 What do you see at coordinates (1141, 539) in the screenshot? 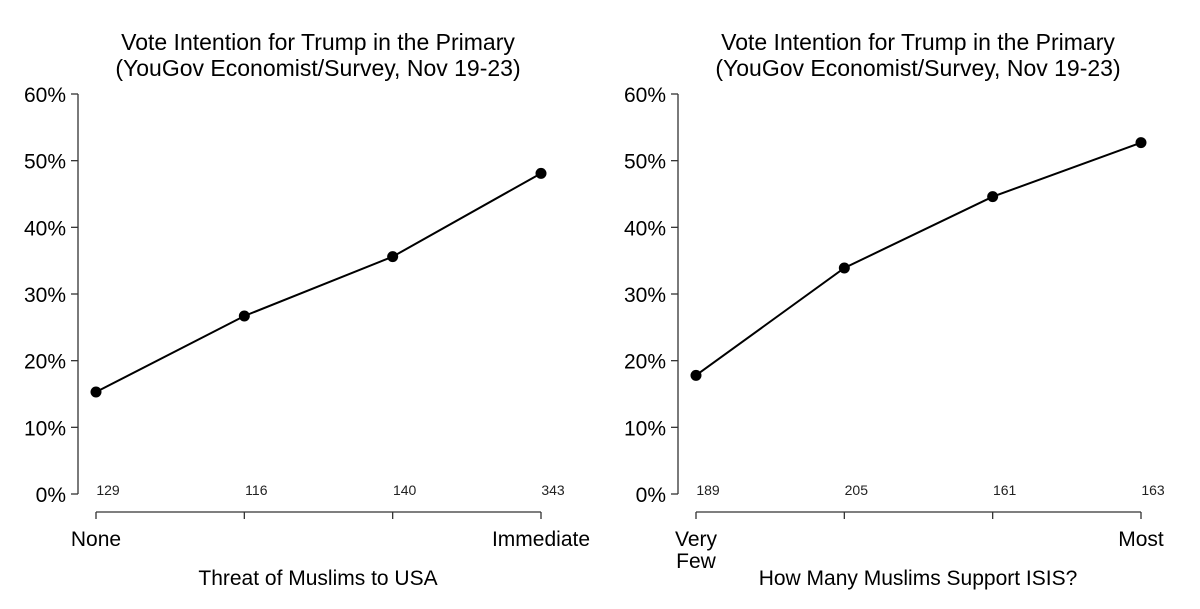
I see `x-tick-label: Most` at bounding box center [1141, 539].